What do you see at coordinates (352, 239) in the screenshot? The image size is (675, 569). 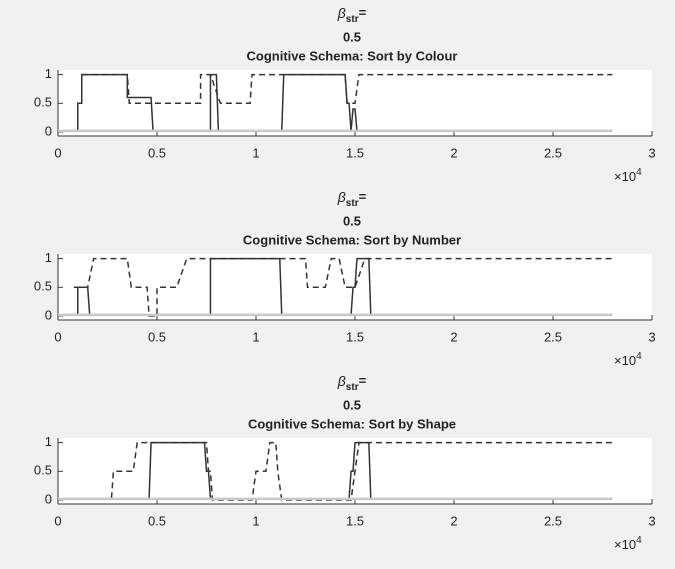 I see `chart-title: Cognitive Schema: Sort by Number` at bounding box center [352, 239].